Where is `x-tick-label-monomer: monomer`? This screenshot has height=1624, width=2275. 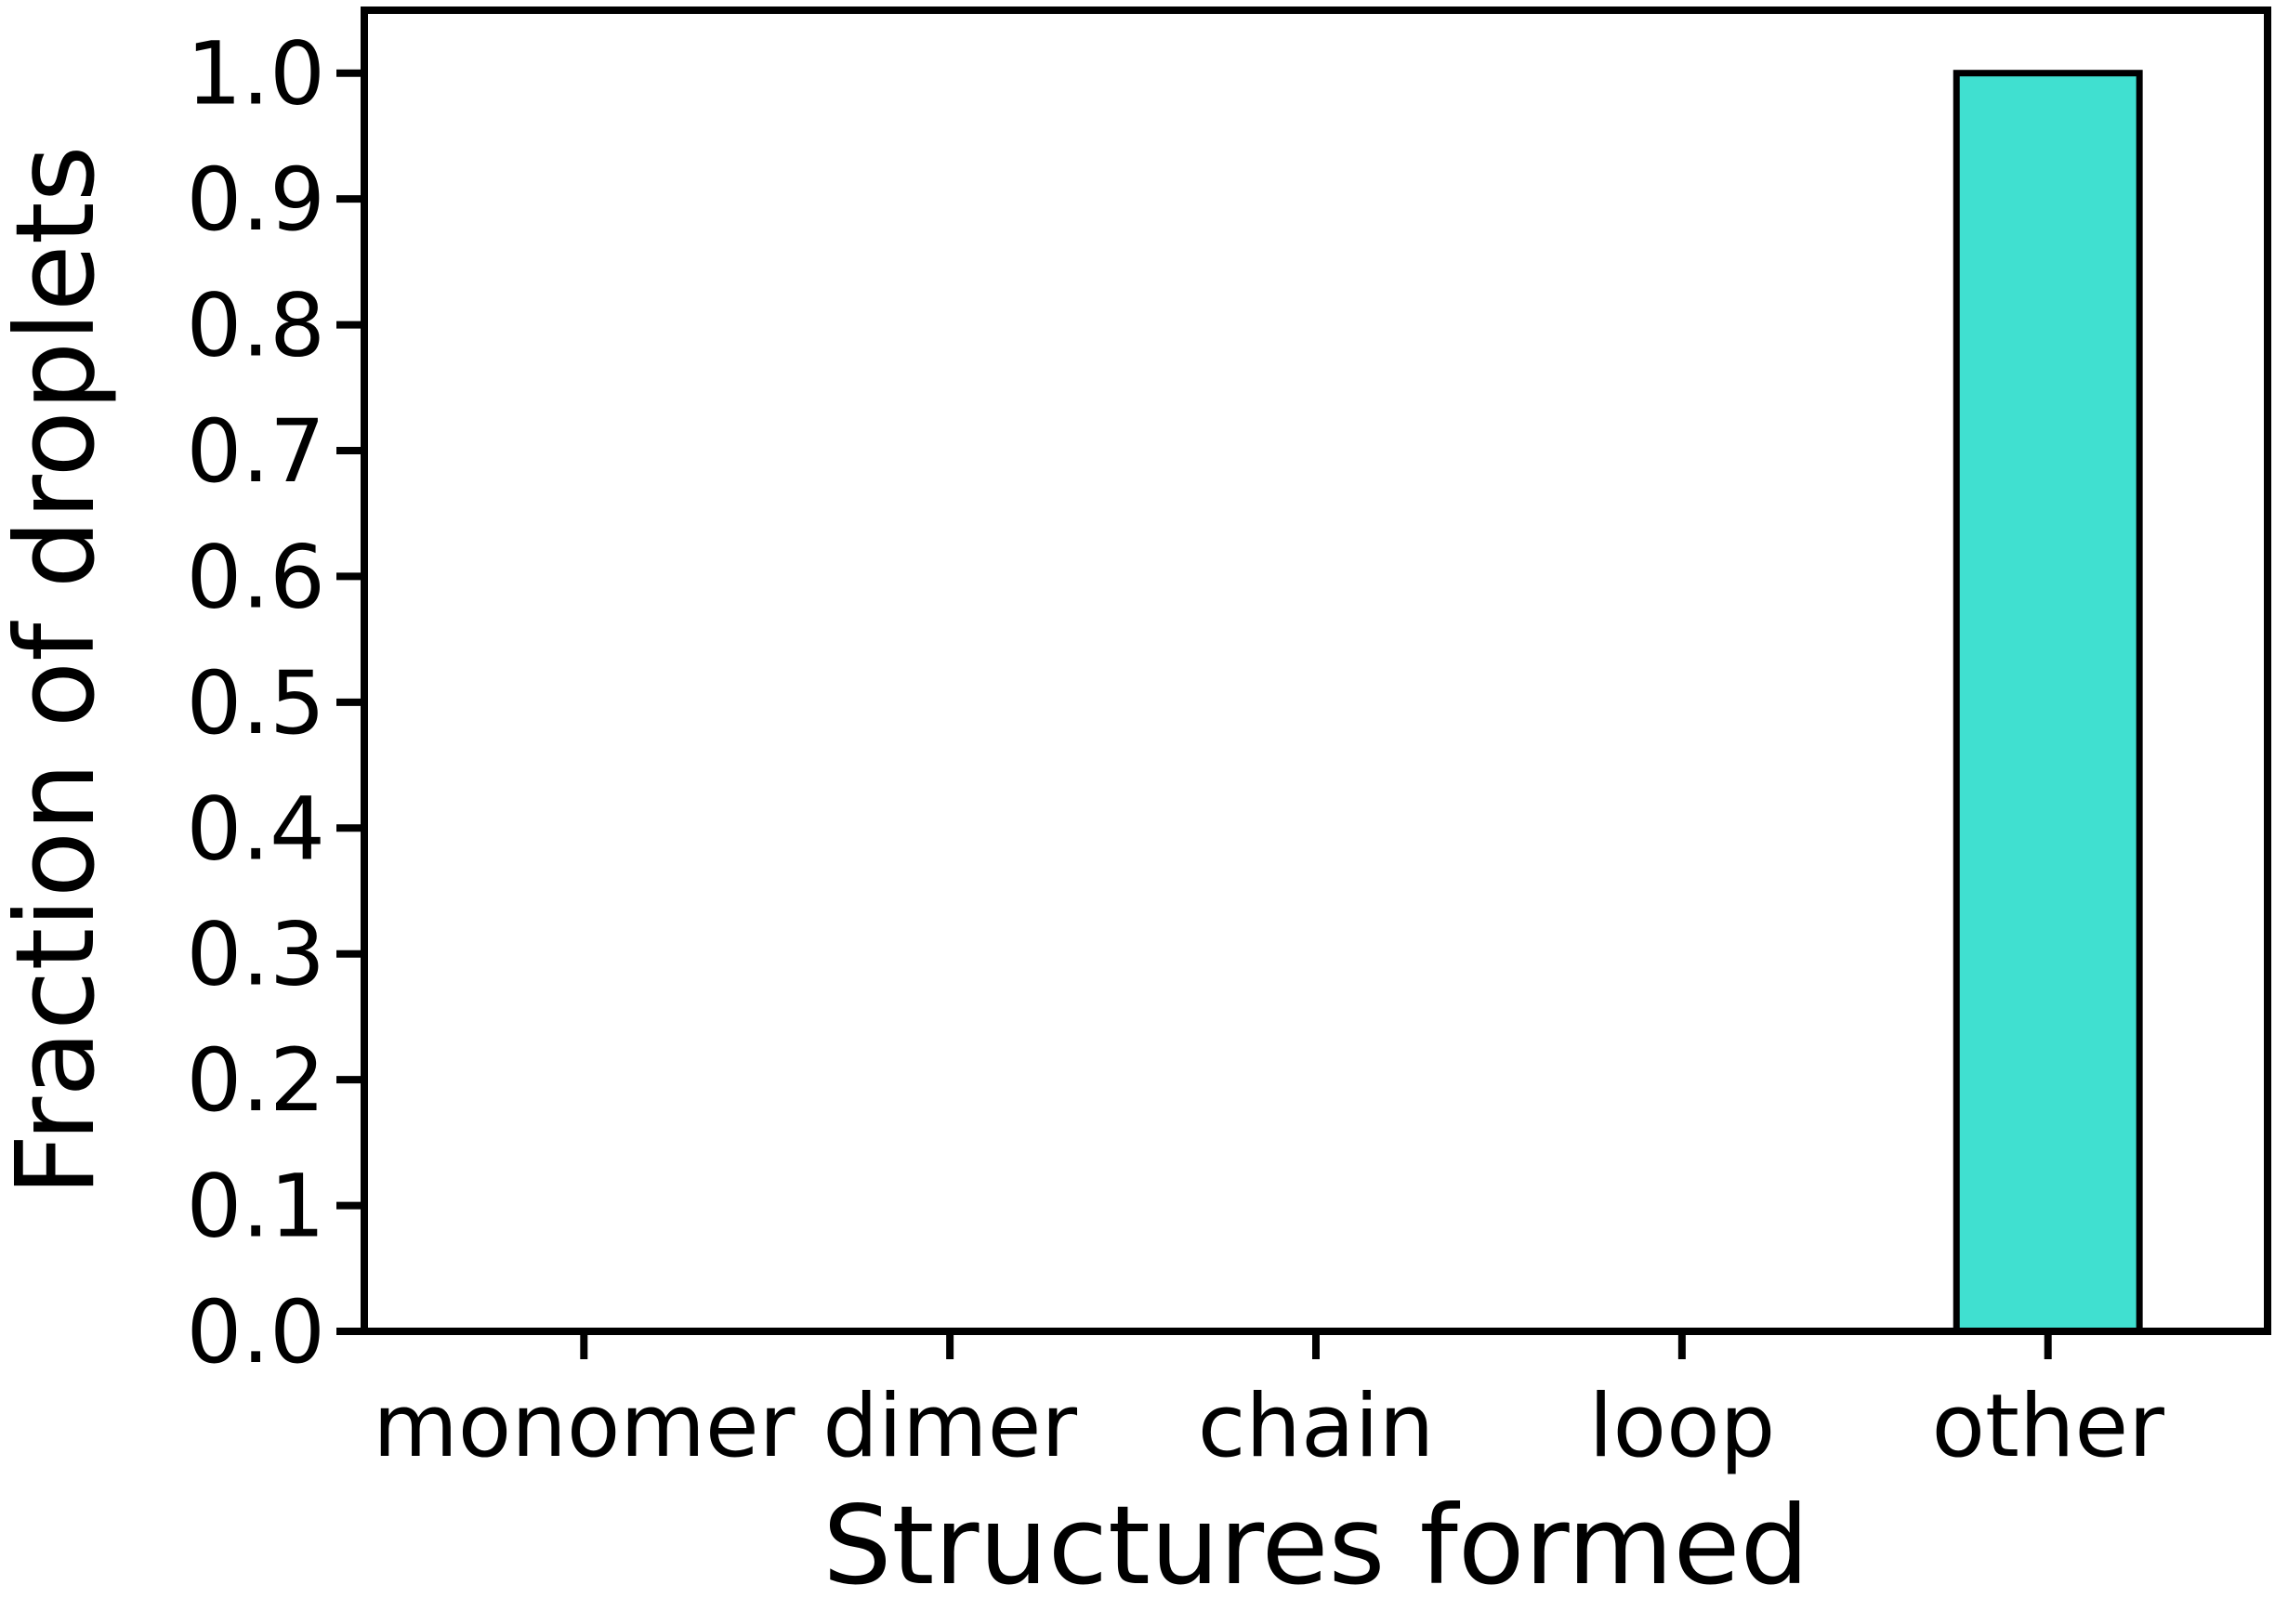 x-tick-label-monomer: monomer is located at coordinates (585, 1427).